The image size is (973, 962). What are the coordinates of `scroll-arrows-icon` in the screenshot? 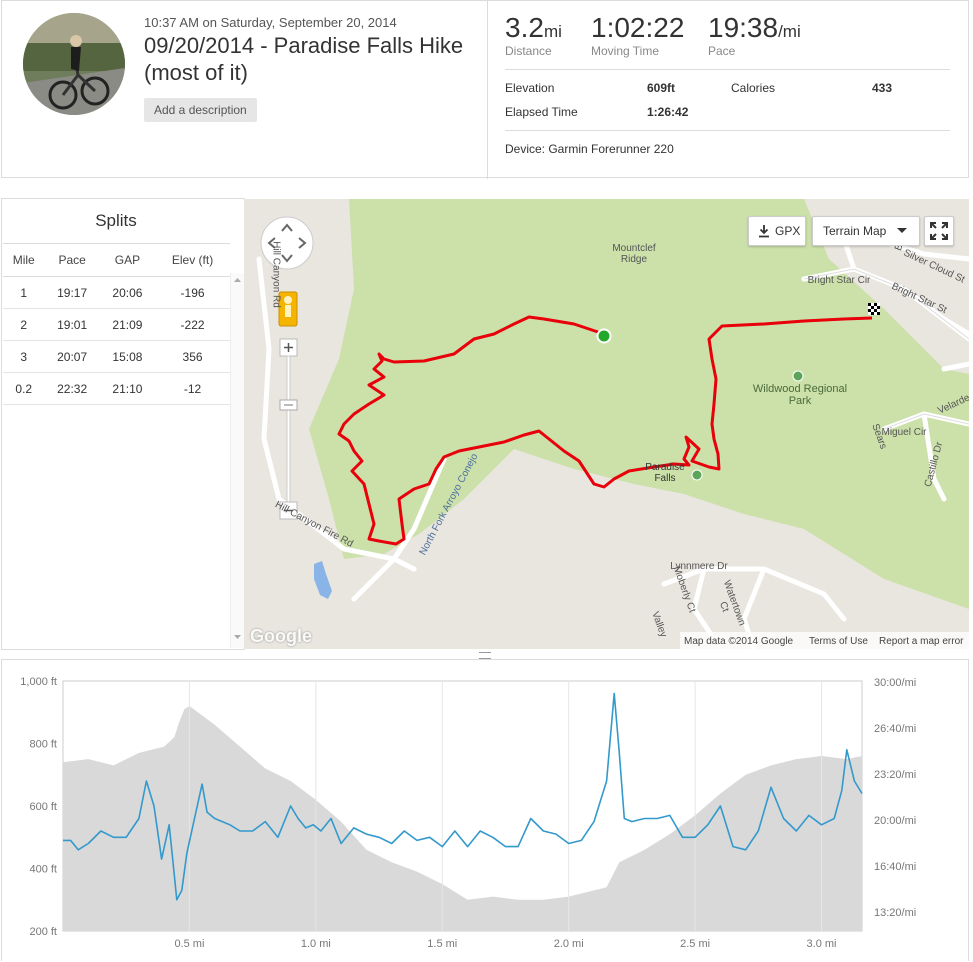 It's located at (237, 458).